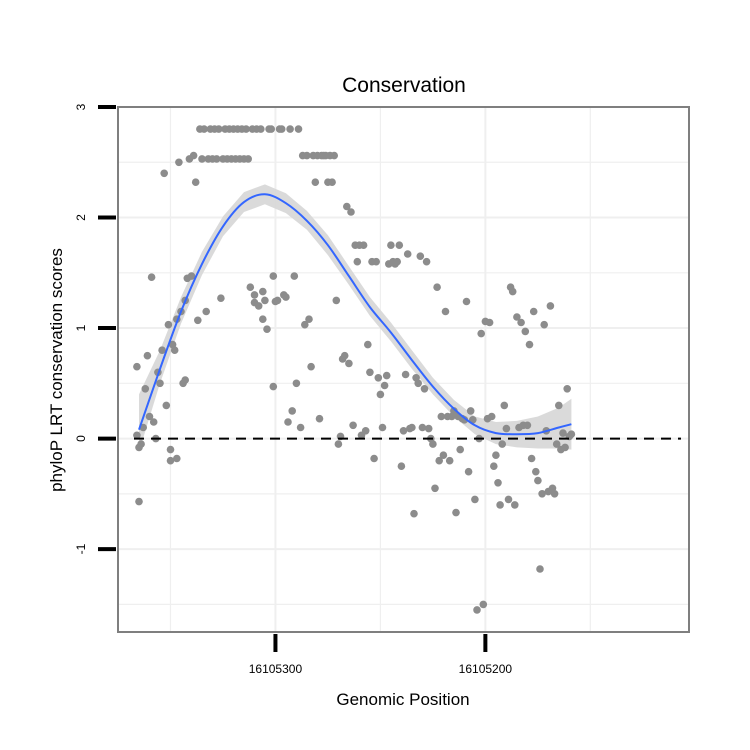 The image size is (750, 750). I want to click on chart-title: Conservation, so click(404, 85).